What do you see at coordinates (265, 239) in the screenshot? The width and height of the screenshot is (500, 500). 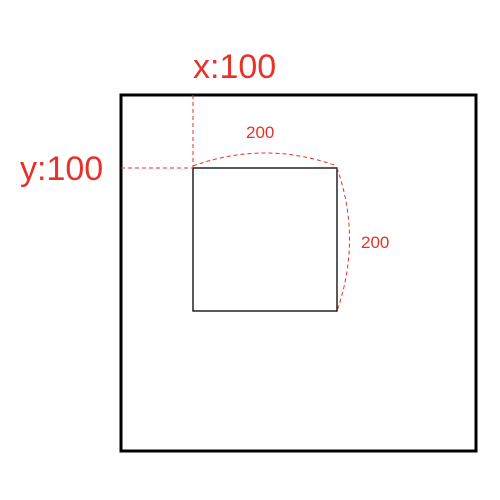 I see `inner-square` at bounding box center [265, 239].